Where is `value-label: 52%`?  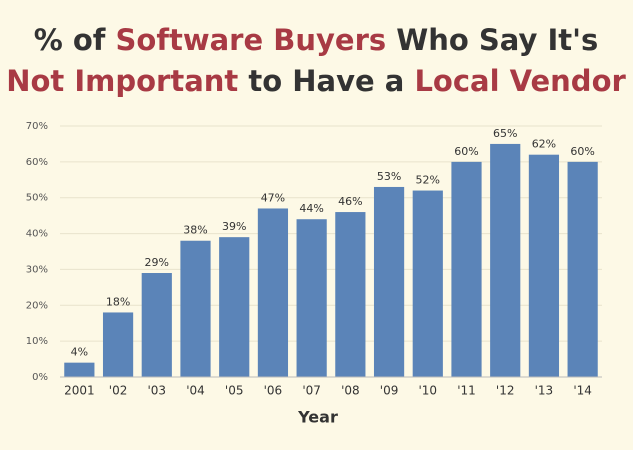
value-label: 52% is located at coordinates (428, 180).